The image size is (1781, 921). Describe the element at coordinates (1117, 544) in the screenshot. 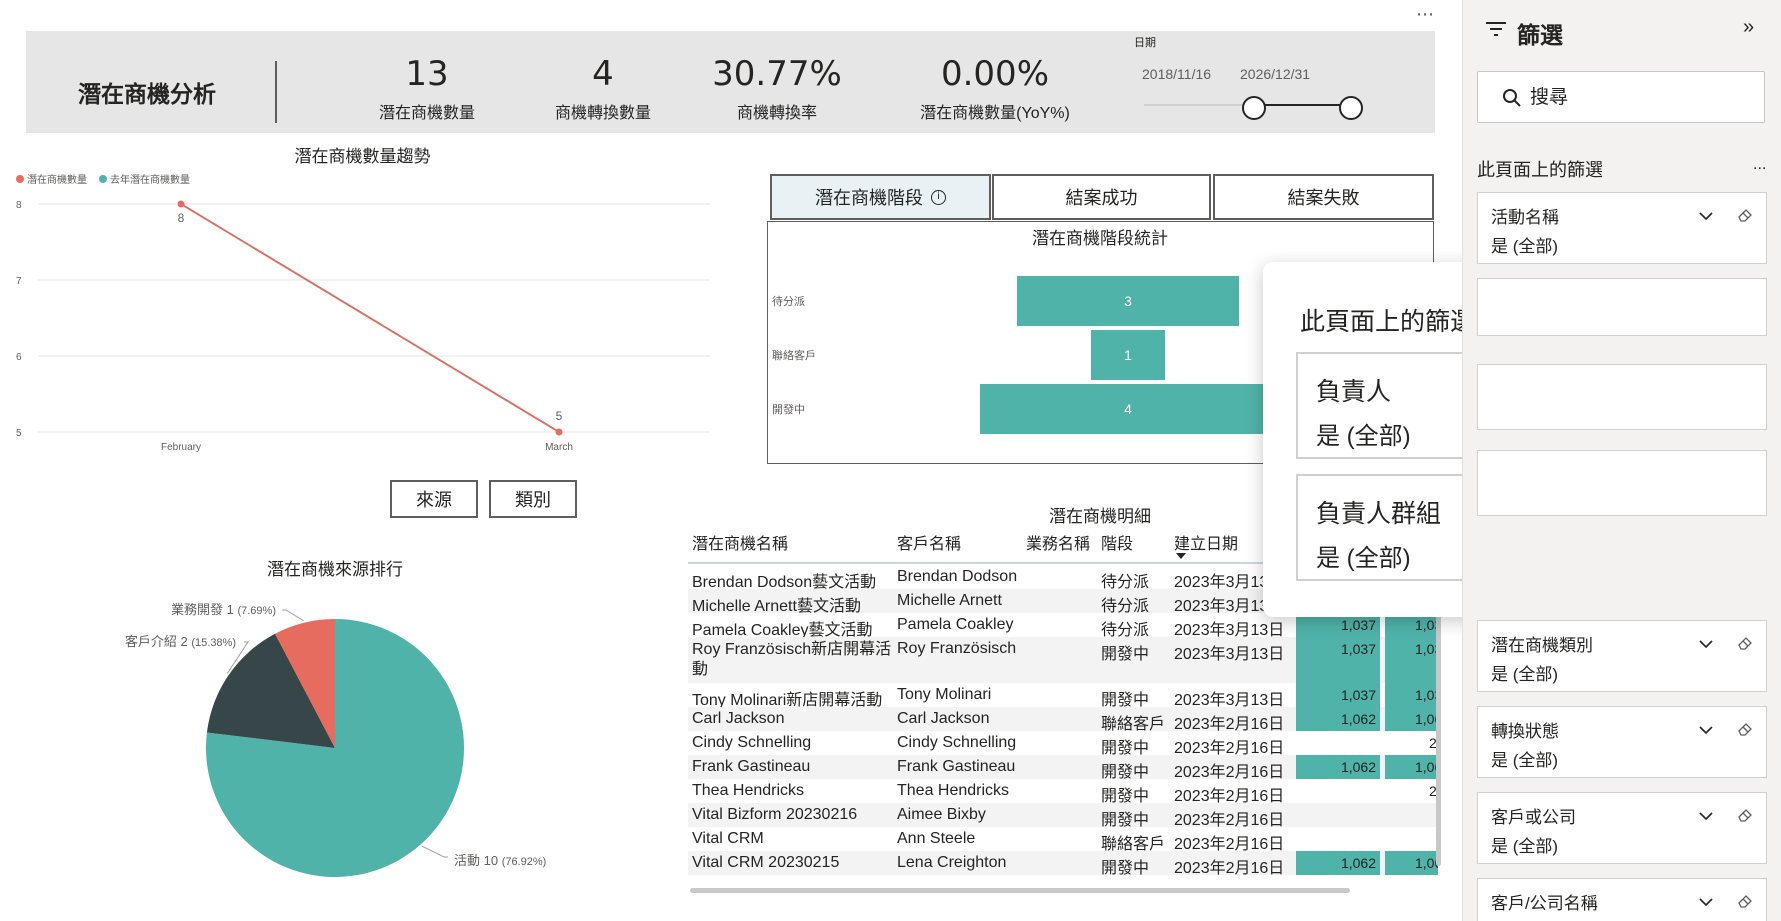

I see `column-header-stage: 階段` at that location.